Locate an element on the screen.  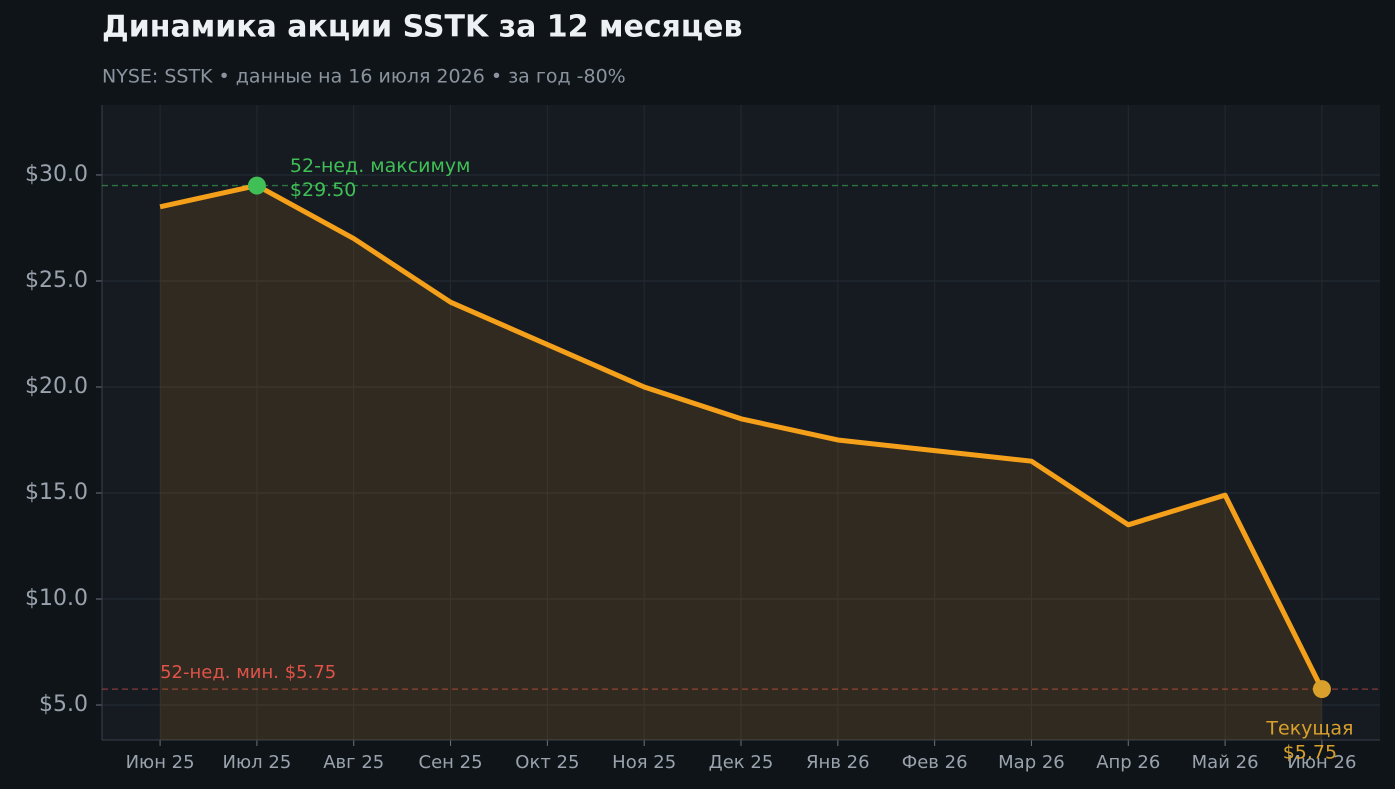
current-value-label: $5.75 is located at coordinates (1310, 753).